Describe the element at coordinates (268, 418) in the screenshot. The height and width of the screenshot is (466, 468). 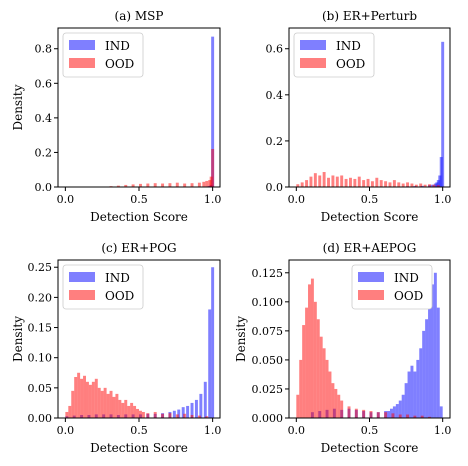
I see `y-tick-label: 0.000` at that location.